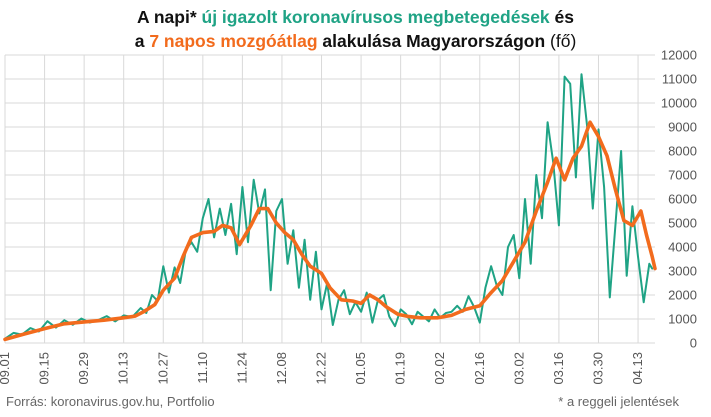 The width and height of the screenshot is (711, 417). What do you see at coordinates (375, 17) in the screenshot?
I see `title-daily-cases-highlight: új igazolt koronavírusos megbetegedések` at bounding box center [375, 17].